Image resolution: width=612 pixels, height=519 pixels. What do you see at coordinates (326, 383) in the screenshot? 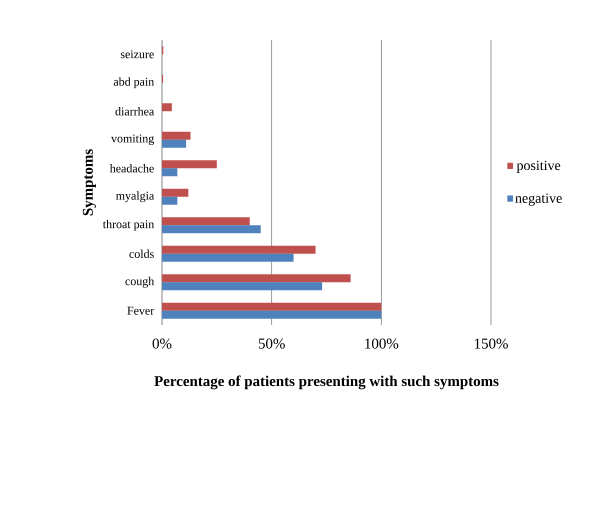
I see `x-axis-title: Percentage of patients presenting with such symptoms` at bounding box center [326, 383].